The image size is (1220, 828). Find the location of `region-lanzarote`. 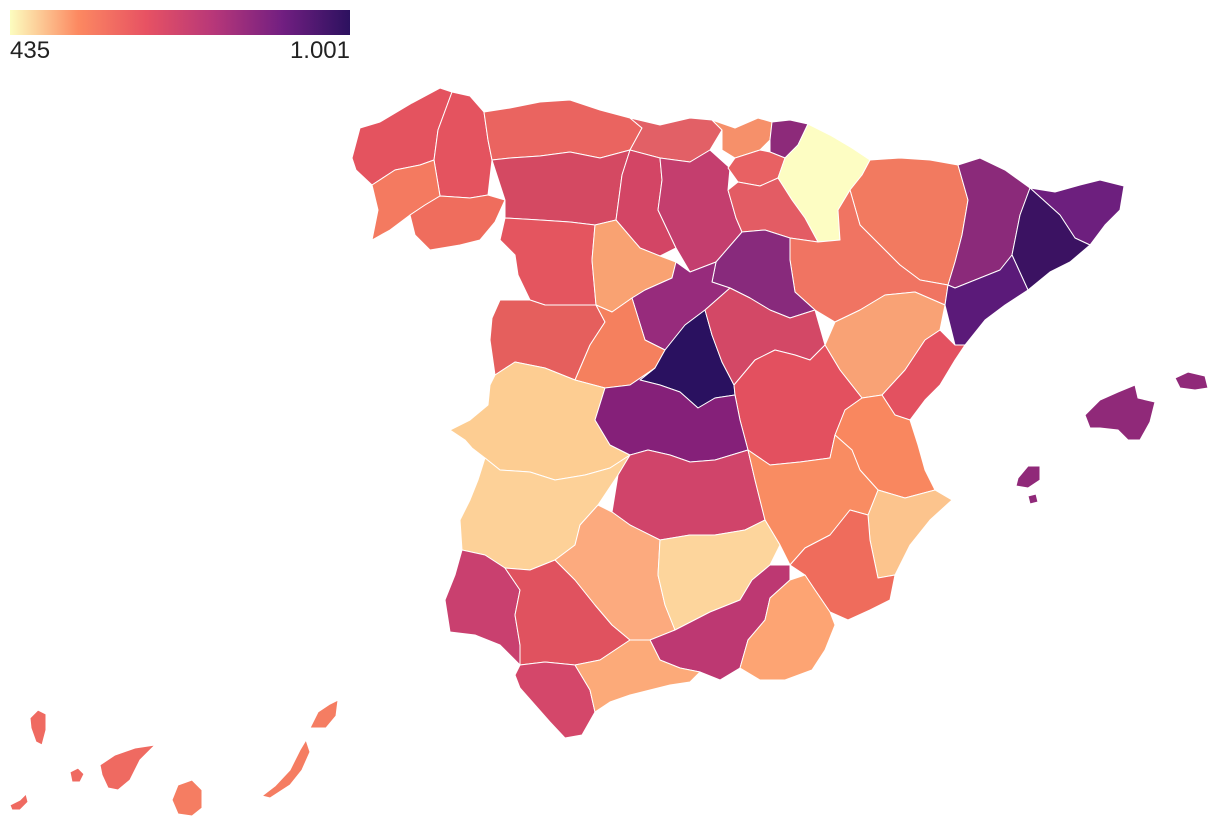

region-lanzarote is located at coordinates (324, 714).